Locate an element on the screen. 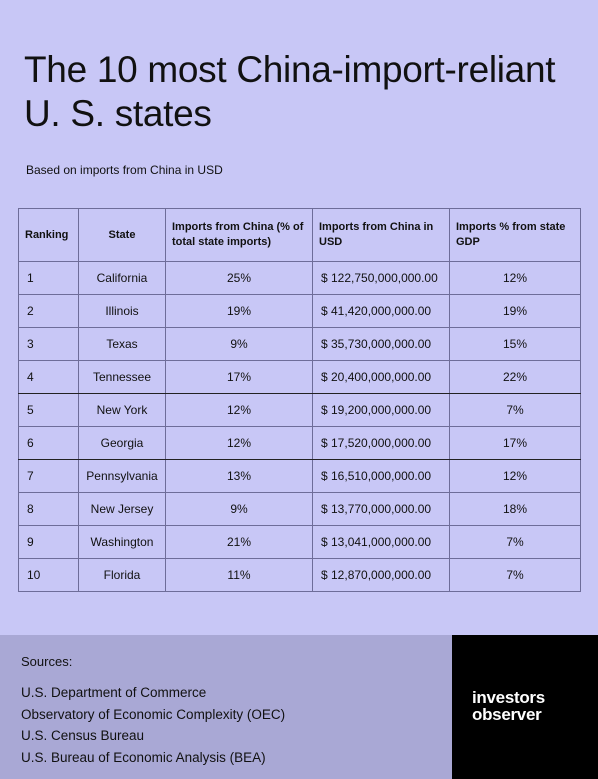 The height and width of the screenshot is (779, 598). table-cell: 15% is located at coordinates (515, 344).